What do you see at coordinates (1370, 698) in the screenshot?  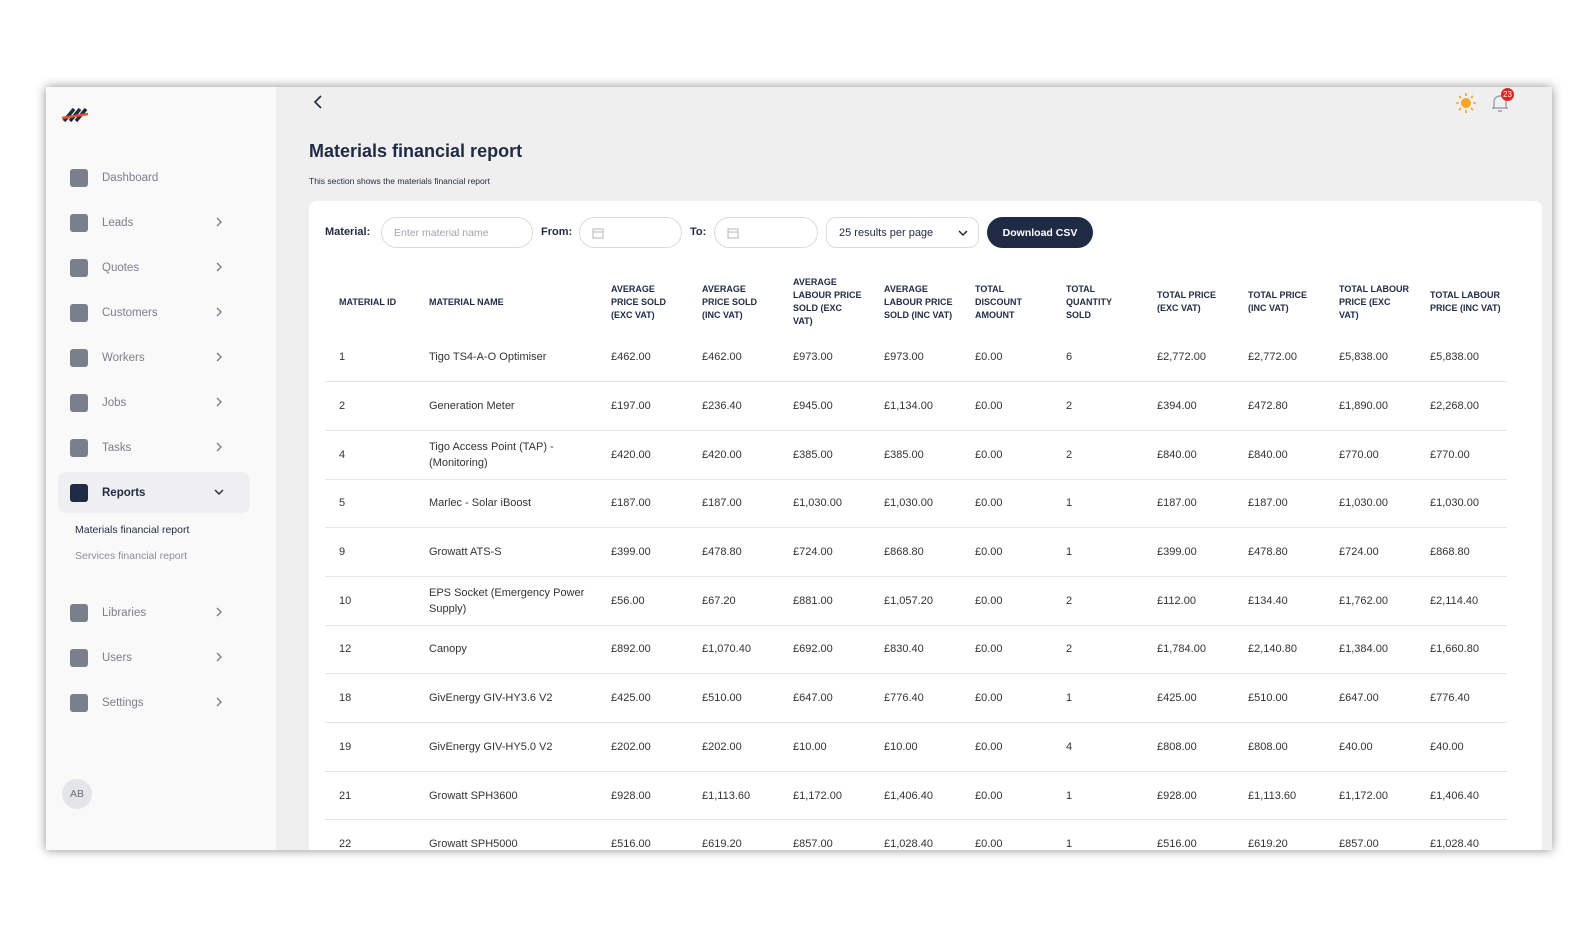 I see `table-cell: £647.00` at bounding box center [1370, 698].